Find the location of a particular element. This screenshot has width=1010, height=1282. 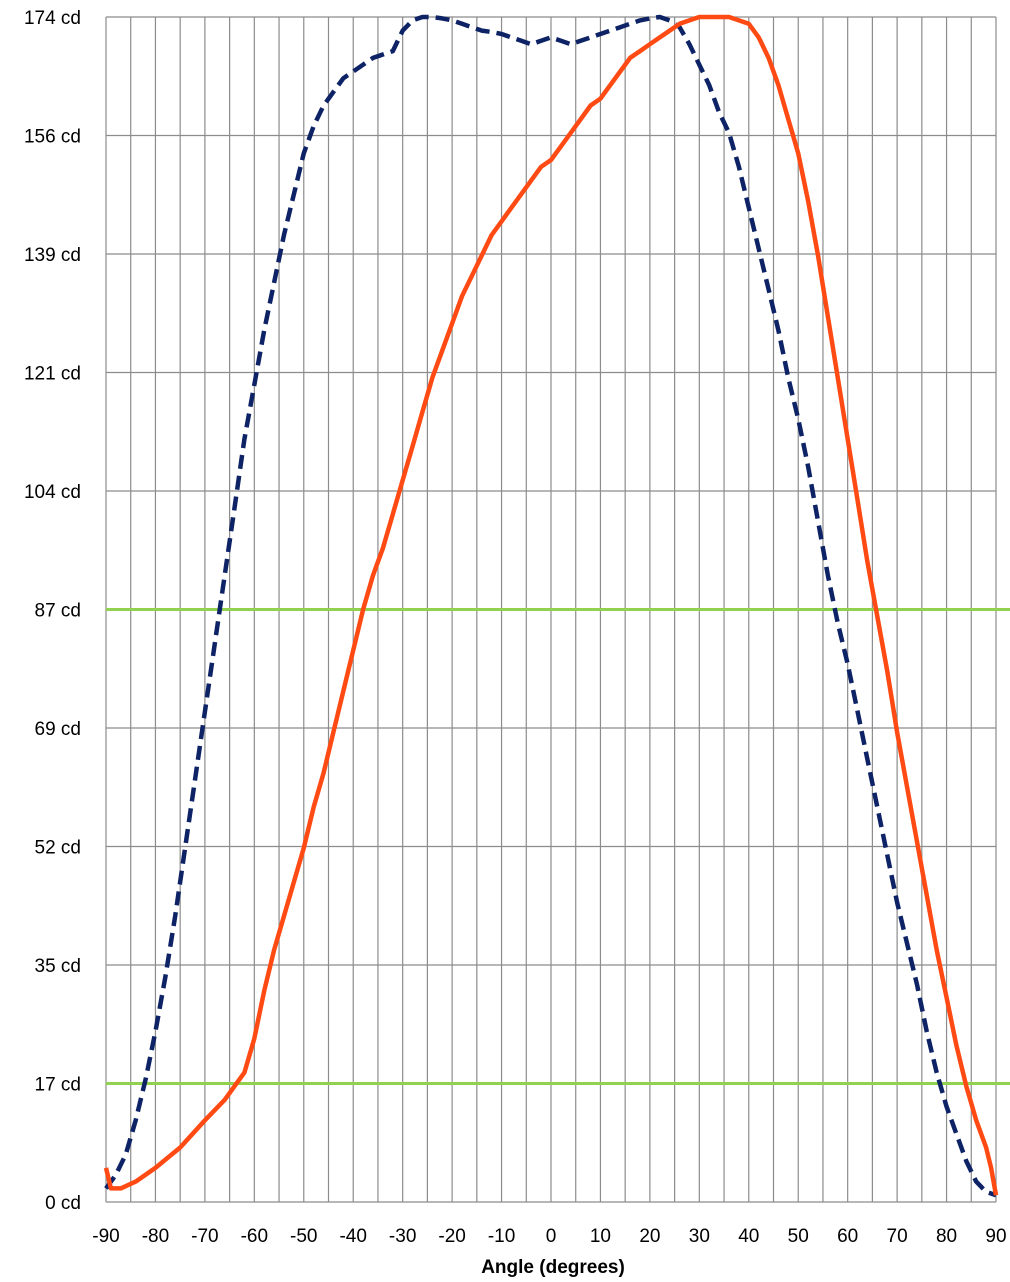

x-tick-label: -50 is located at coordinates (303, 1236).